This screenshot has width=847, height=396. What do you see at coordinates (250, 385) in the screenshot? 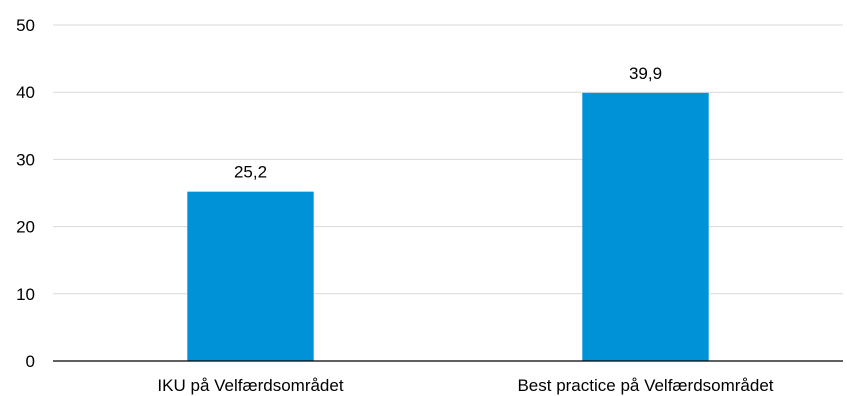
I see `category-label: IKU på Velfærdsområdet` at bounding box center [250, 385].